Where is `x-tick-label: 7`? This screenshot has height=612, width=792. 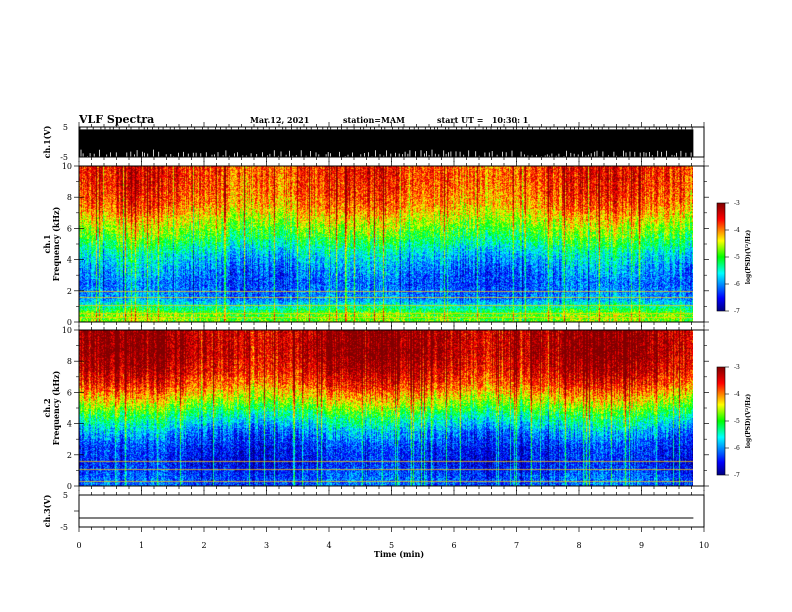
x-tick-label: 7 is located at coordinates (516, 545).